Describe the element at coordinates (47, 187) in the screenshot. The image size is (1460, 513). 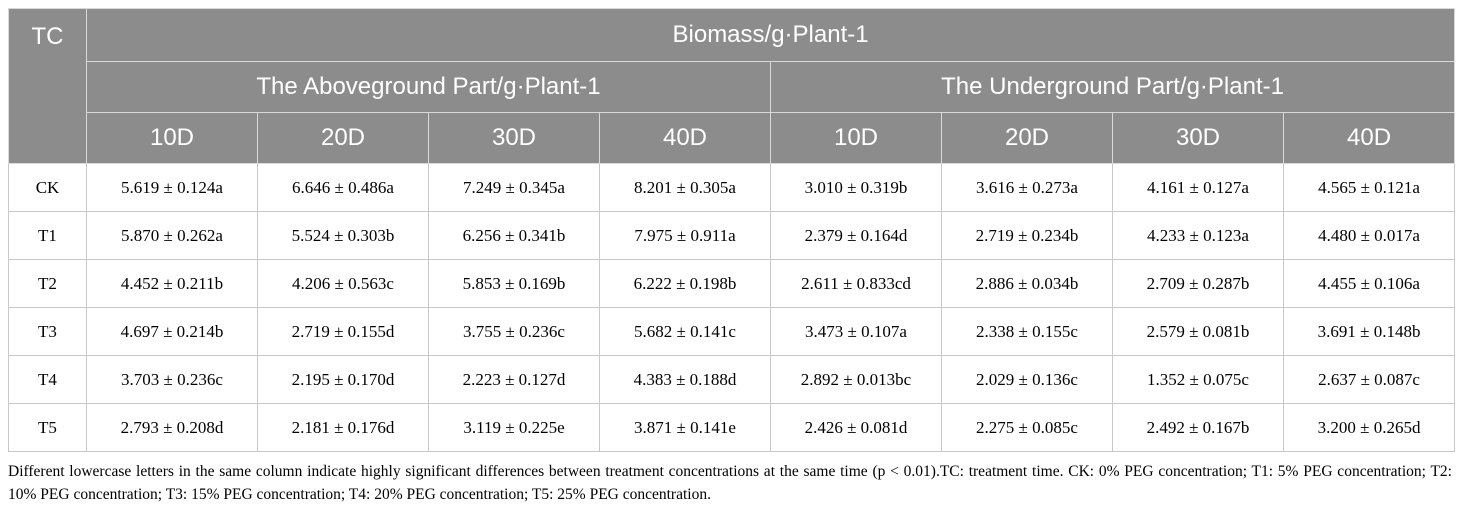
I see `row-label: CK` at that location.